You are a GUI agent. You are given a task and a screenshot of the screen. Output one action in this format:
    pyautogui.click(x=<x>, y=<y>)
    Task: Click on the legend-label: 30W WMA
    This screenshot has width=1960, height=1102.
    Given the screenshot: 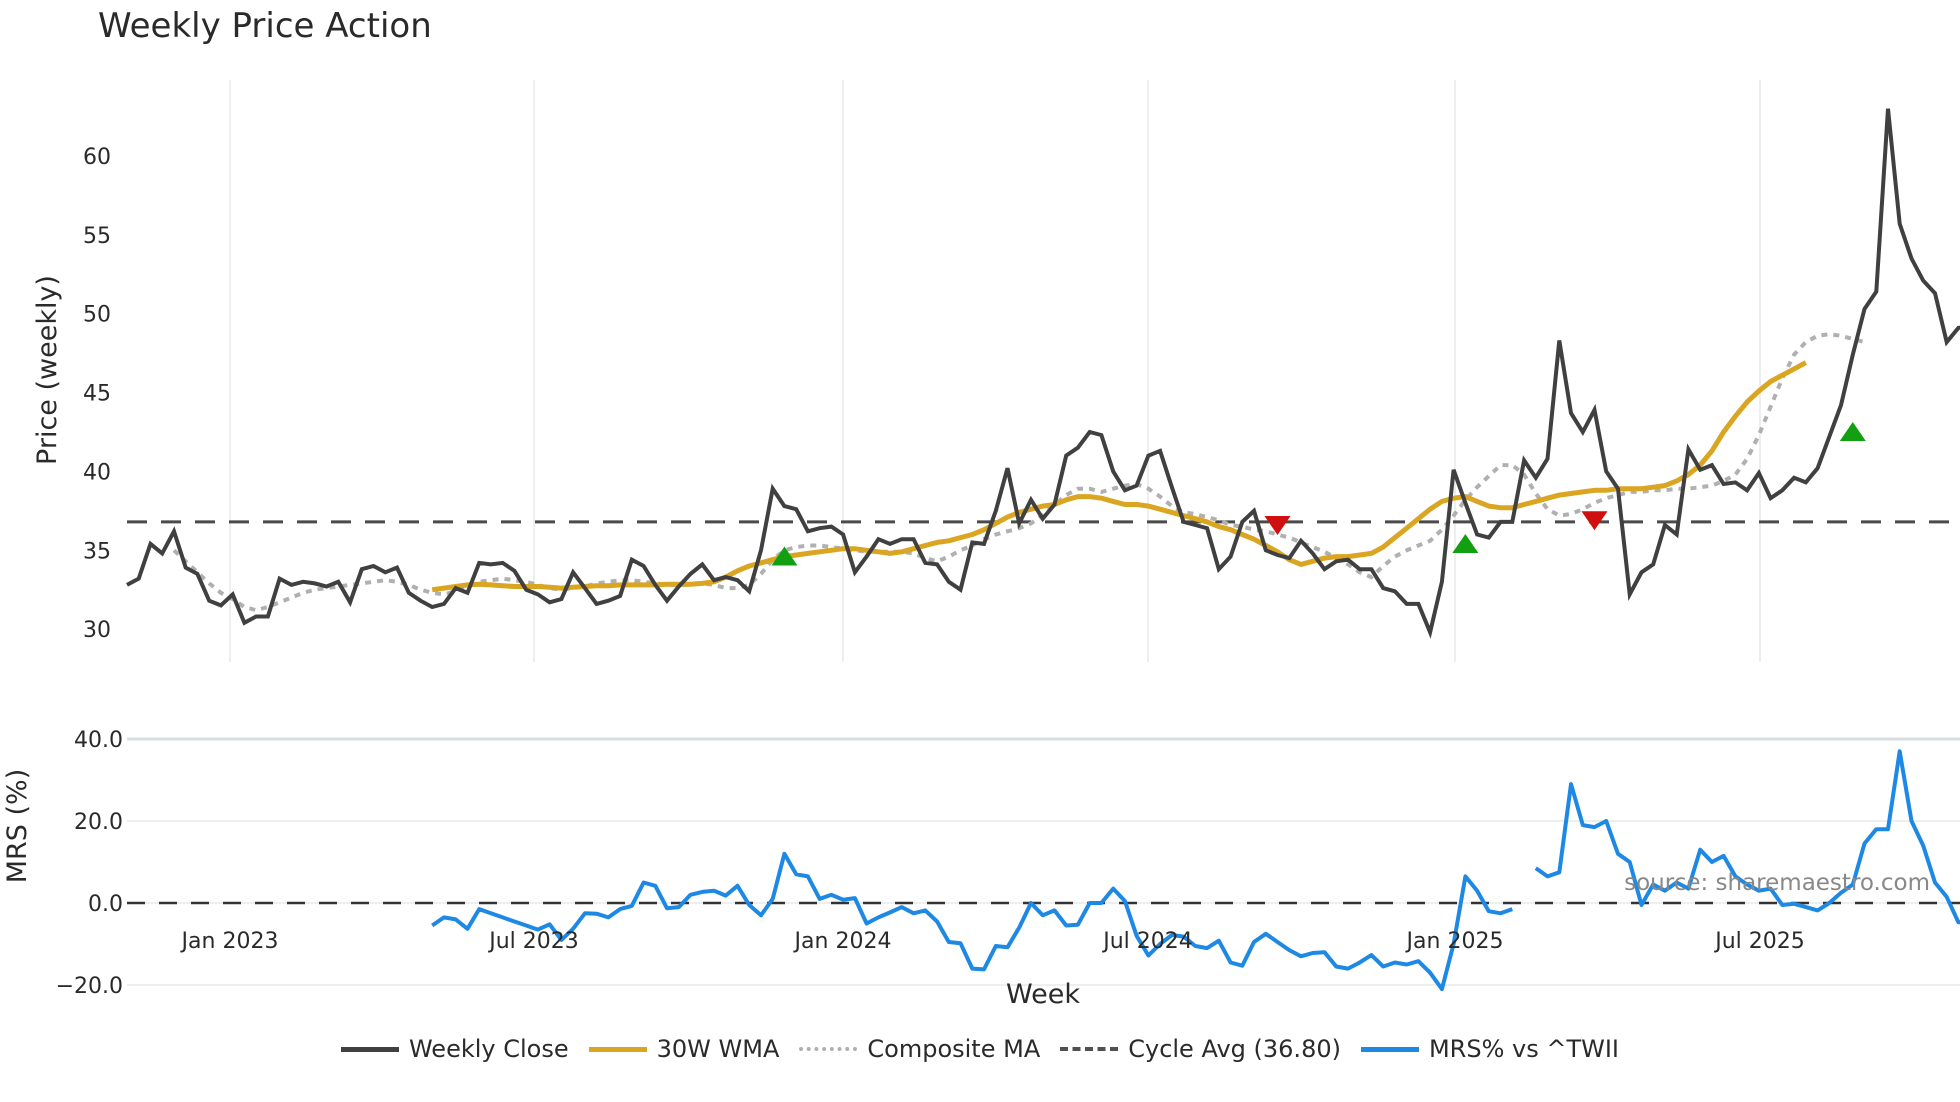 What is the action you would take?
    pyautogui.click(x=718, y=1049)
    